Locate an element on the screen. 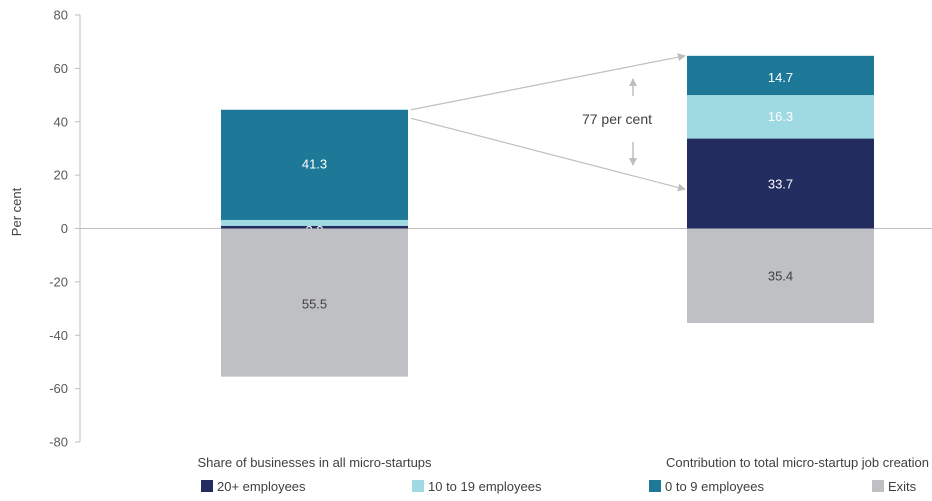  y-tick-label: 40 is located at coordinates (61, 121).